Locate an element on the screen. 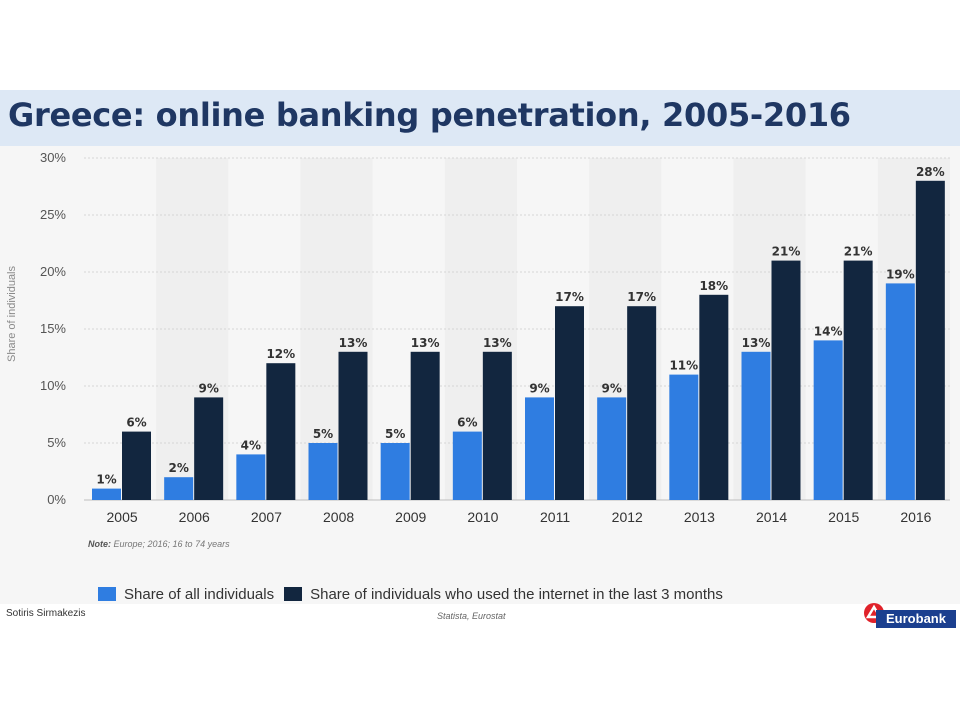 This screenshot has height=720, width=960. y-tick-label: 10% is located at coordinates (53, 385).